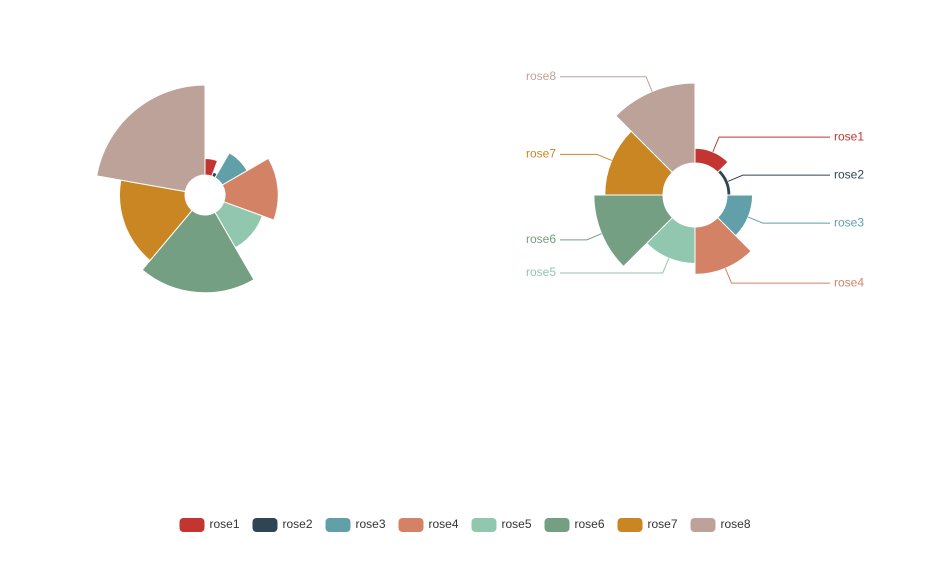  What do you see at coordinates (444, 524) in the screenshot?
I see `legend-label: rose4` at bounding box center [444, 524].